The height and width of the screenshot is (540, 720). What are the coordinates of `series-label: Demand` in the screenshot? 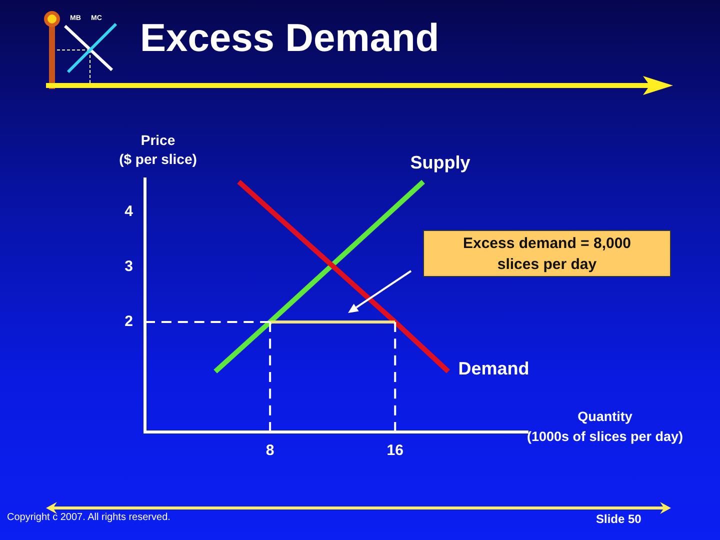 It's located at (494, 368).